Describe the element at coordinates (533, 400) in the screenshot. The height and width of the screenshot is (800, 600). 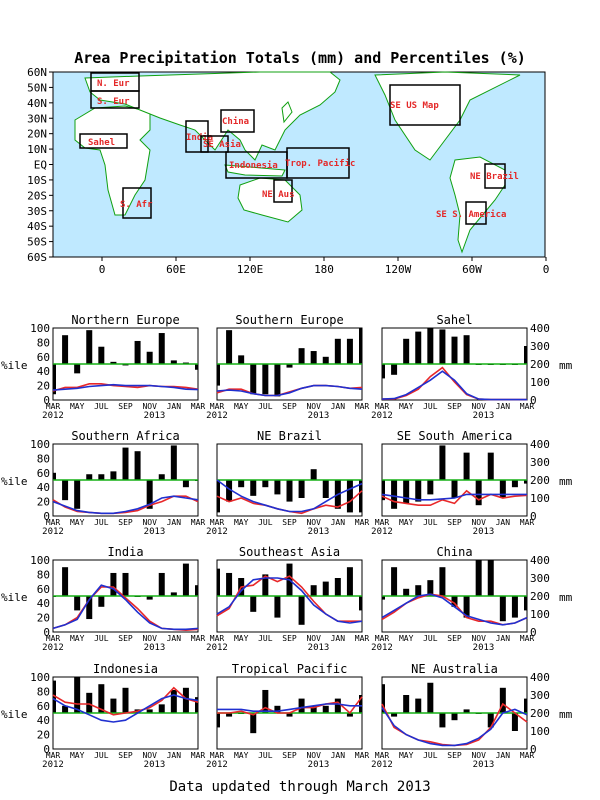
I see `right-tick-label: 0` at that location.